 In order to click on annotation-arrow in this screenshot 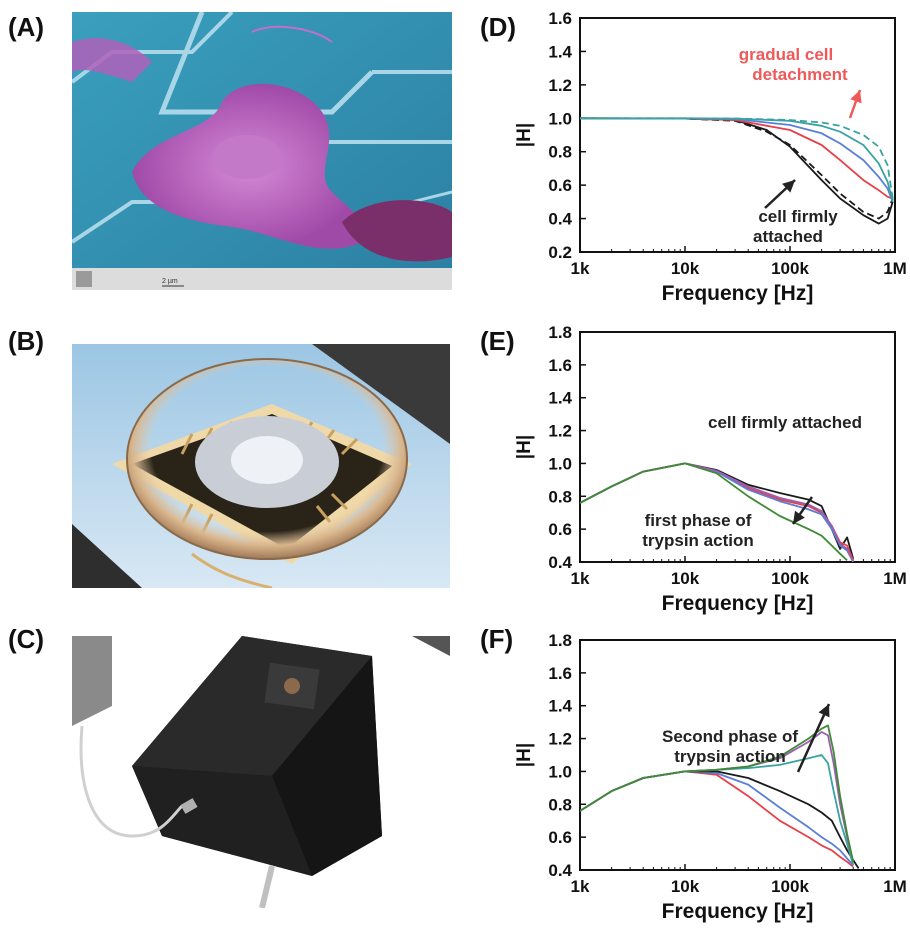, I will do `click(813, 738)`.